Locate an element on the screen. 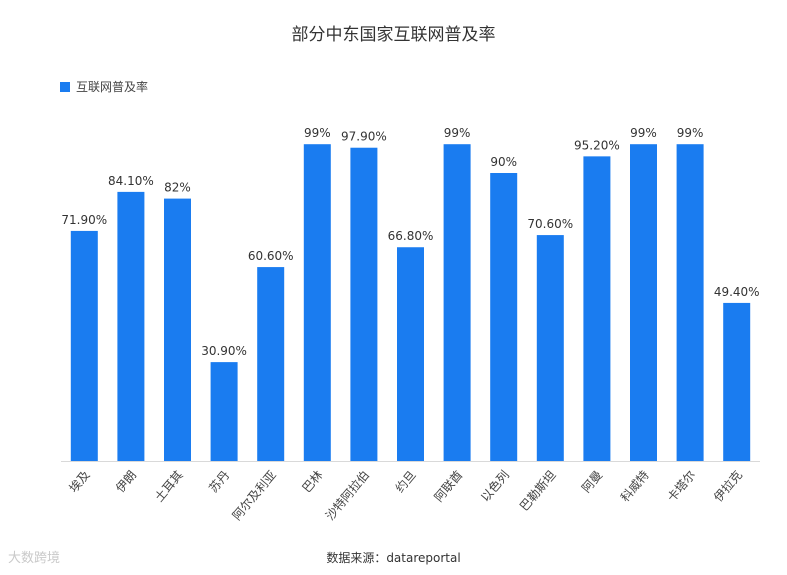 The image size is (787, 575). data-label-9: 90% is located at coordinates (503, 162).